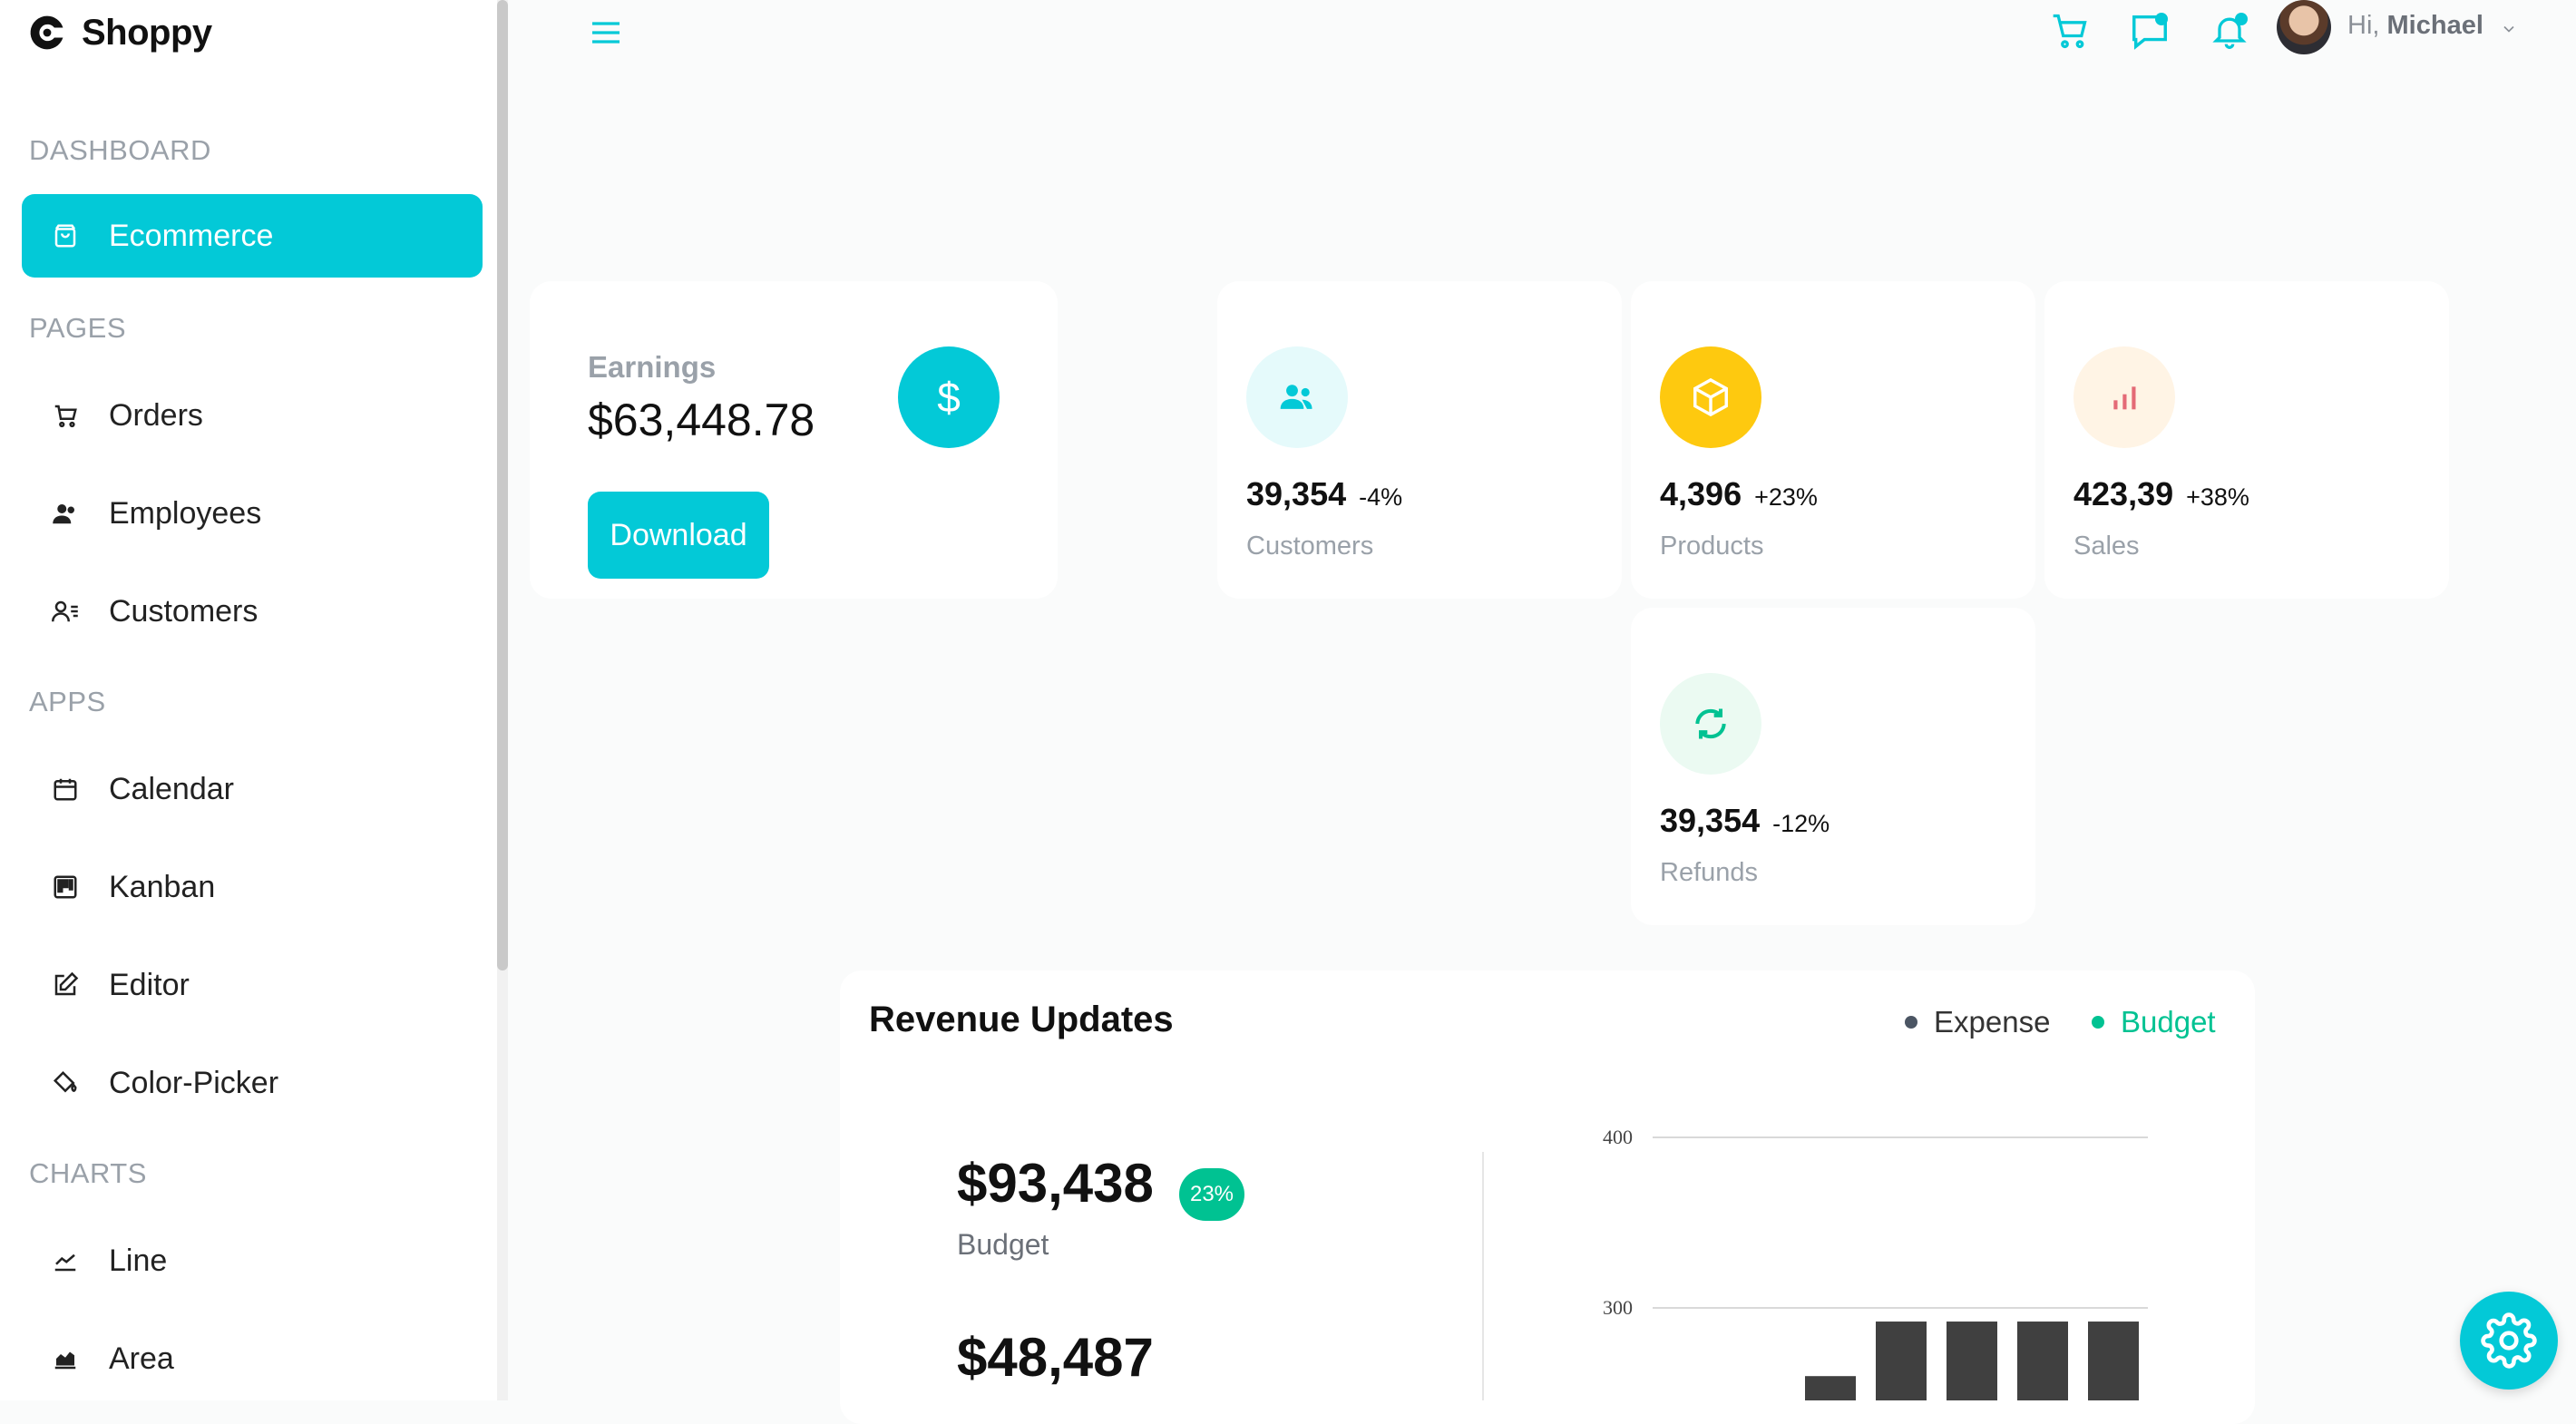 The width and height of the screenshot is (2576, 1424). I want to click on stat-amount: 423,39 +38%, so click(2161, 494).